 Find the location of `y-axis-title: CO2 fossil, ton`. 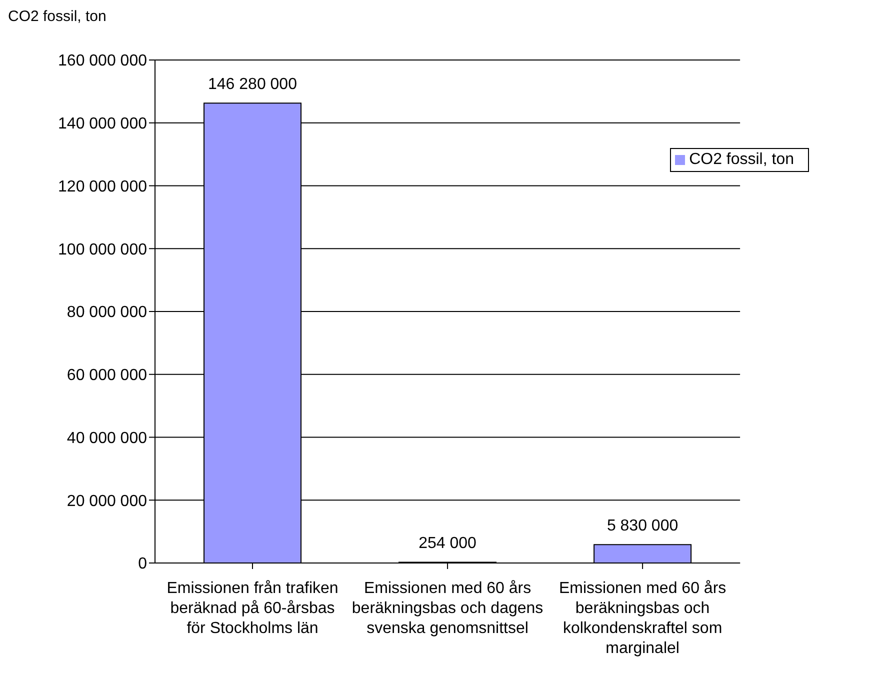

y-axis-title: CO2 fossil, ton is located at coordinates (57, 16).